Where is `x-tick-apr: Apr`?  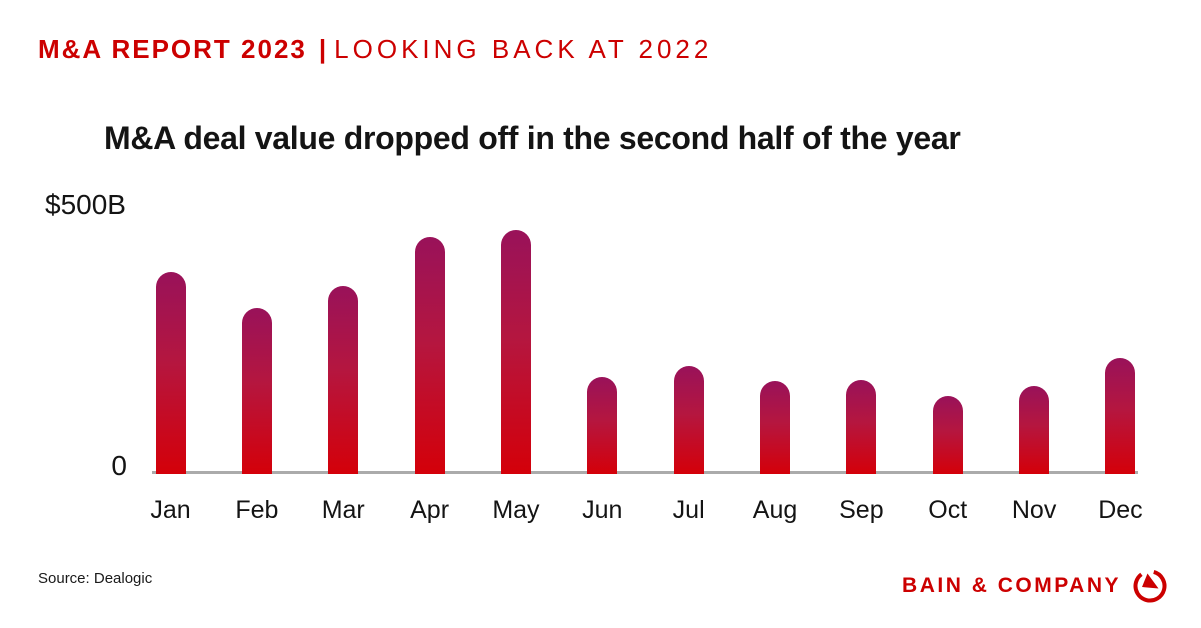 x-tick-apr: Apr is located at coordinates (430, 510).